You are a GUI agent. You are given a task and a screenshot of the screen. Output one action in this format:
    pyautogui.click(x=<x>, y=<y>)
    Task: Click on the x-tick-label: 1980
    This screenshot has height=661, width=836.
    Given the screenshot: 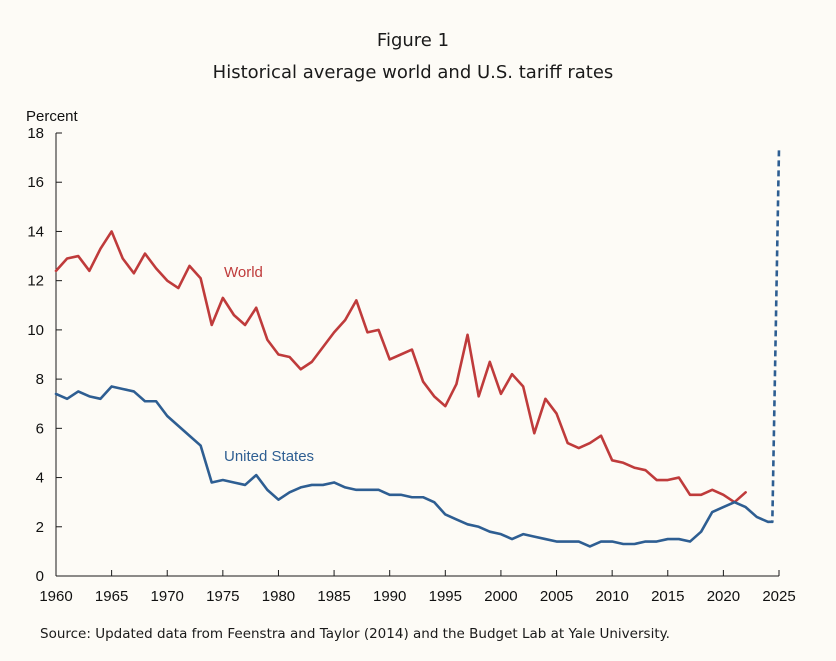 What is the action you would take?
    pyautogui.click(x=278, y=596)
    